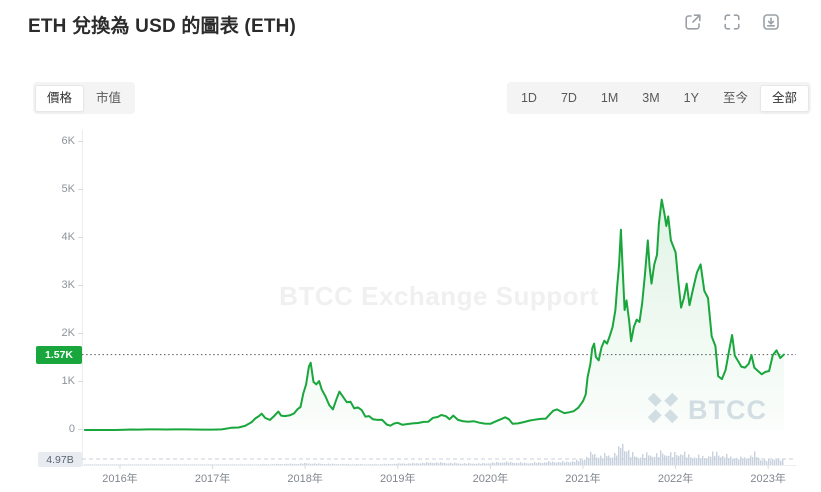 Image resolution: width=821 pixels, height=492 pixels. I want to click on range-全部: 全部, so click(784, 98).